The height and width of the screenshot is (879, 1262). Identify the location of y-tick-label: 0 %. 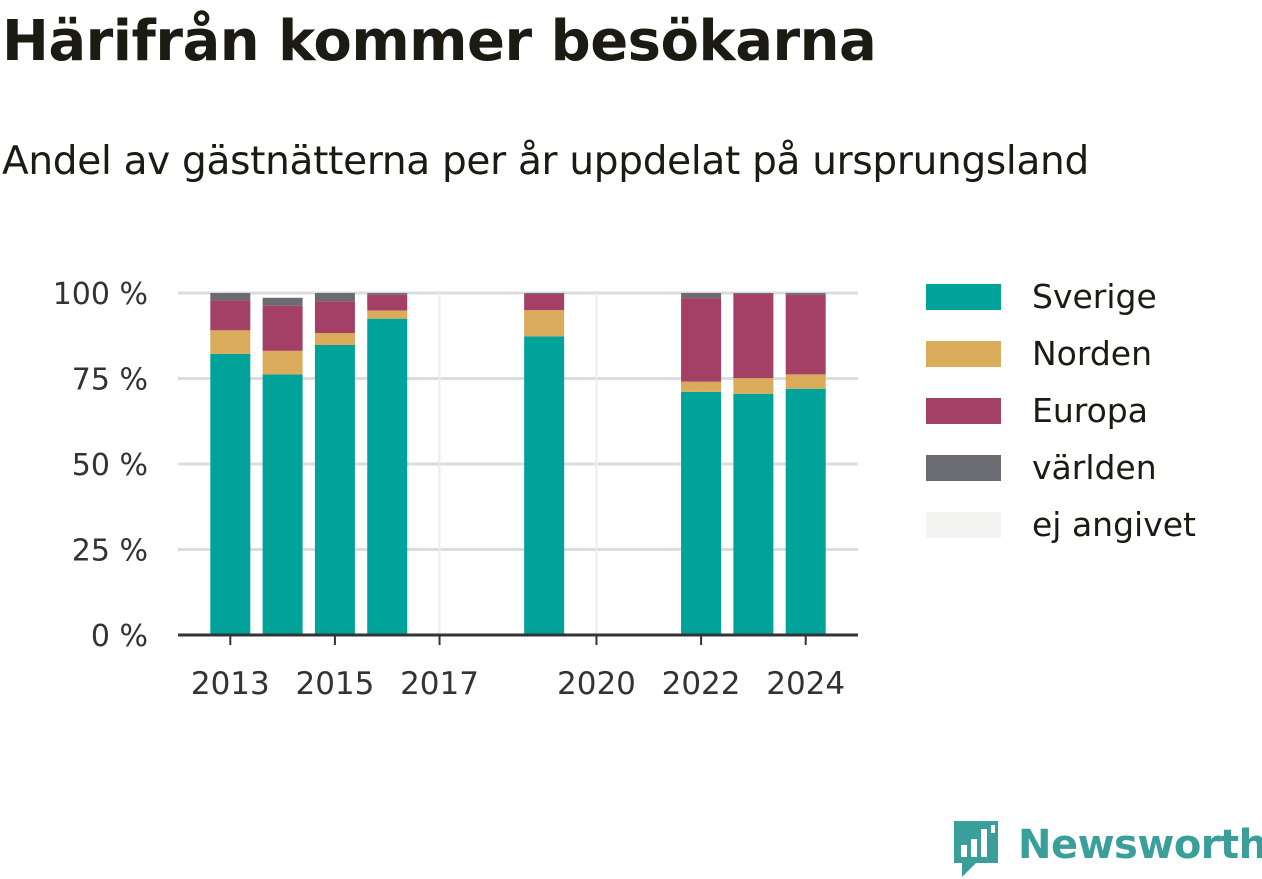
(119, 636).